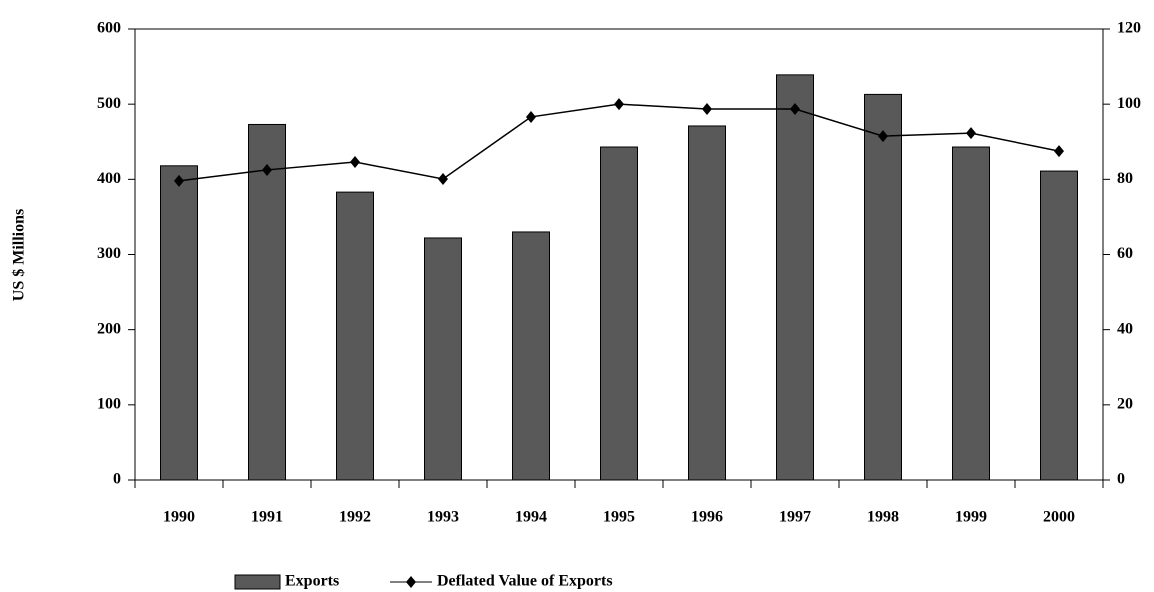 The image size is (1154, 592). I want to click on x-tick-label: 1997, so click(795, 517).